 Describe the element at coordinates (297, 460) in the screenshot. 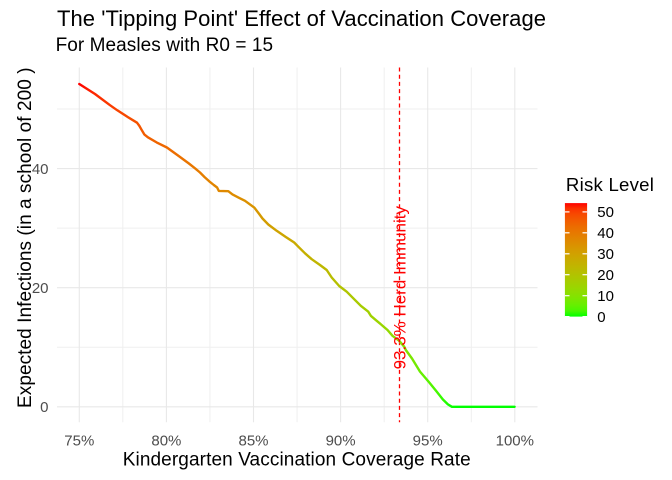

I see `svg-text:Kindergarten Vaccination Cover: Kindergarten Vaccination Coverage Rate` at that location.